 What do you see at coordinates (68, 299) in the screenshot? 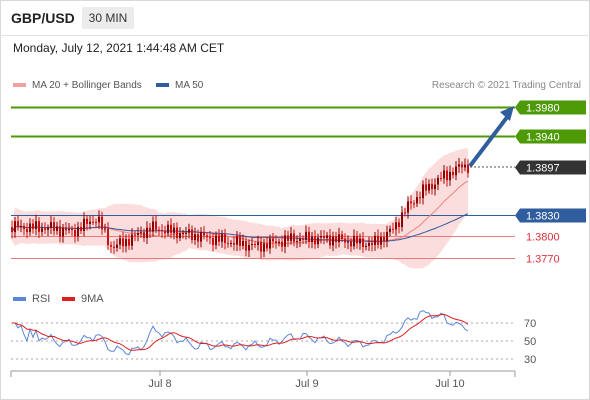
I see `rsi-ma-swatch` at bounding box center [68, 299].